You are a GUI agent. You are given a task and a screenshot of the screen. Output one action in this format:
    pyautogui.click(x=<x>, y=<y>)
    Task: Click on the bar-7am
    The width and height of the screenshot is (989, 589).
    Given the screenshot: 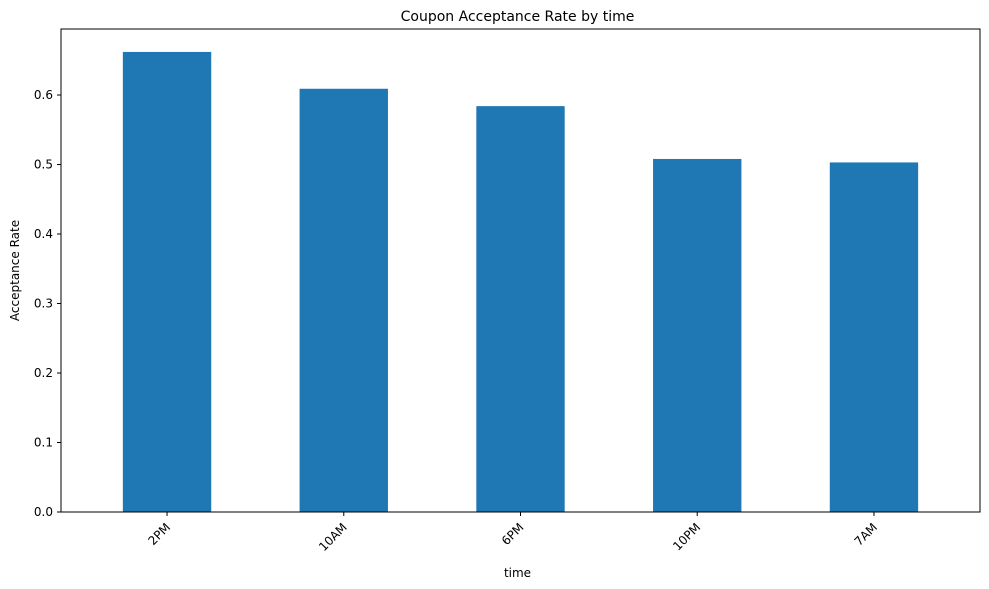 What is the action you would take?
    pyautogui.click(x=874, y=337)
    